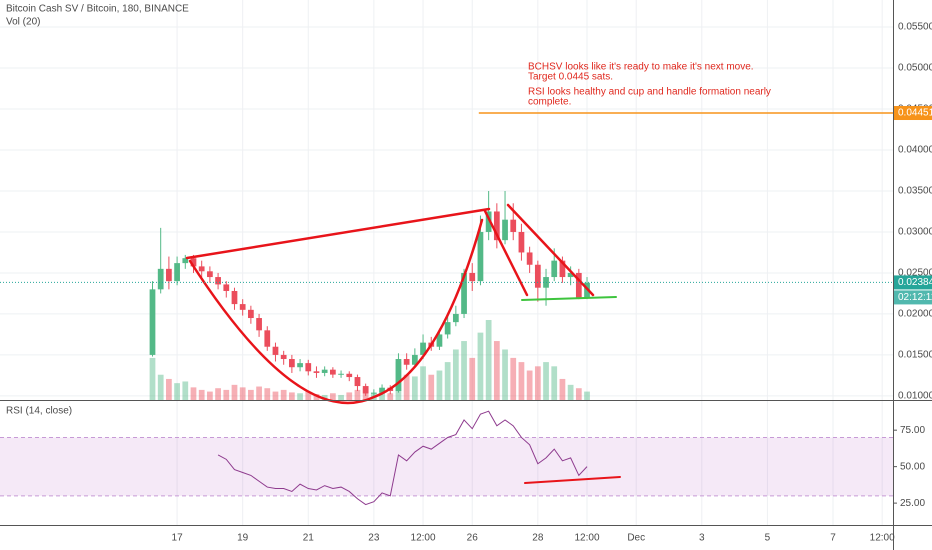  What do you see at coordinates (336, 311) in the screenshot?
I see `cup-curve` at bounding box center [336, 311].